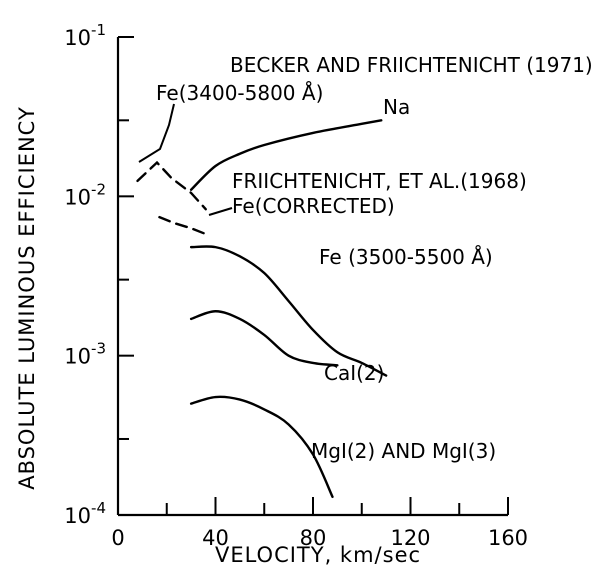  I want to click on x-tick-label: 160, so click(508, 538).